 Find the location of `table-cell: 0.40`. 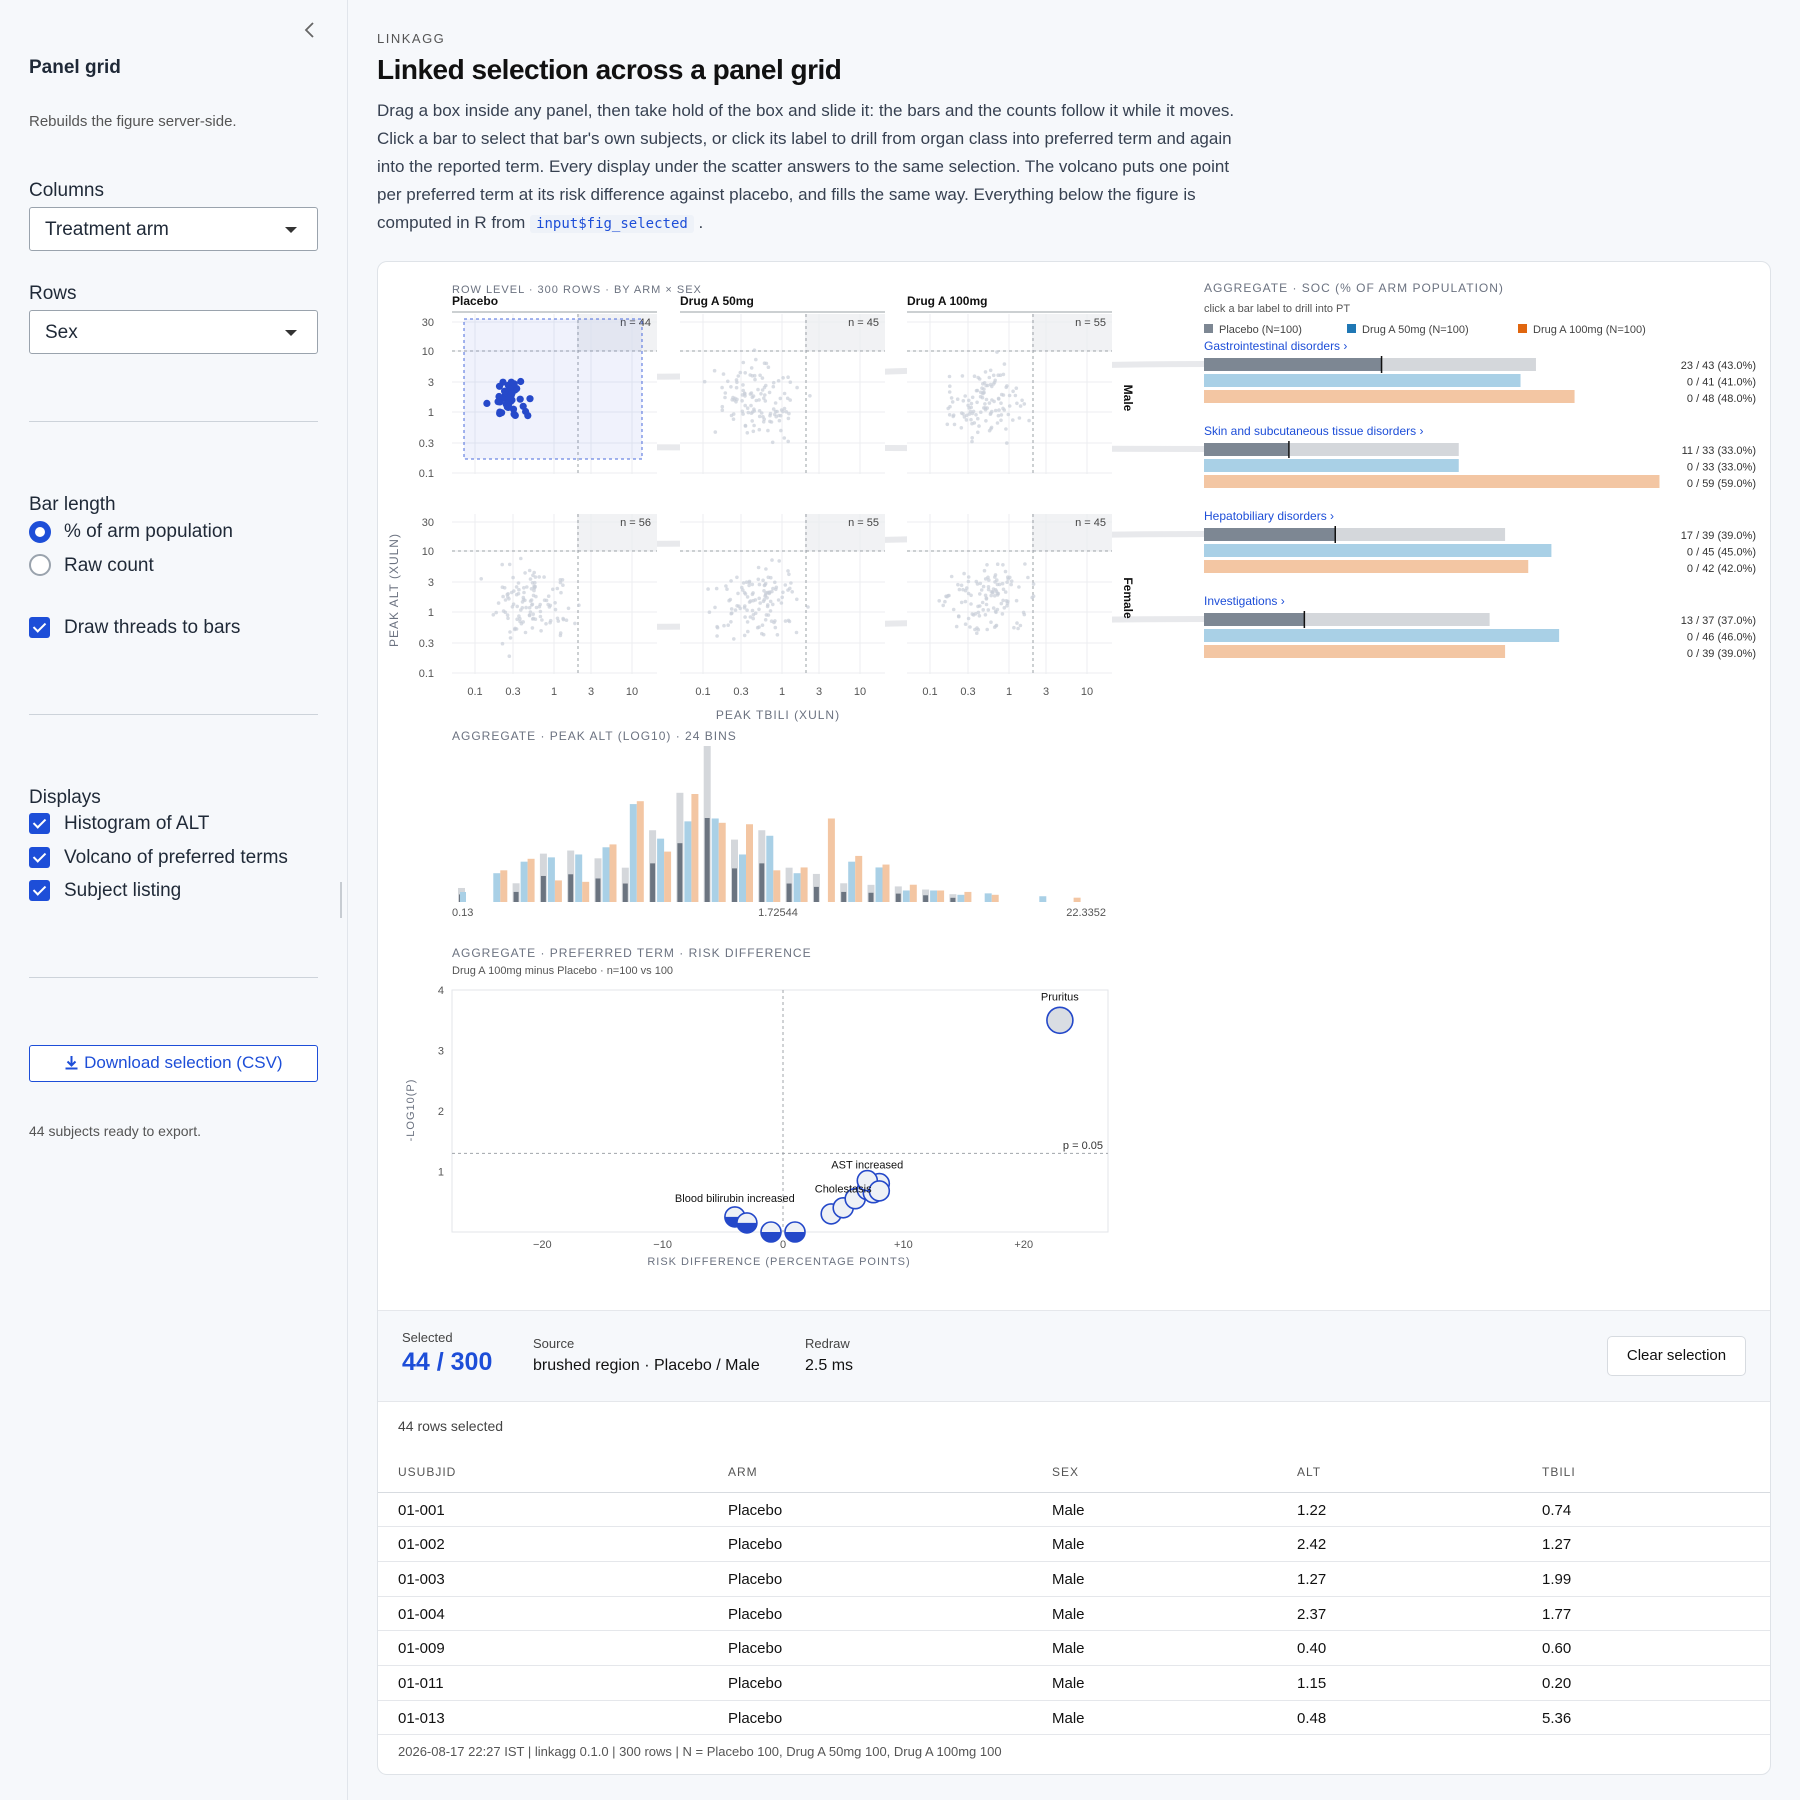

table-cell: 0.40 is located at coordinates (1312, 1649).